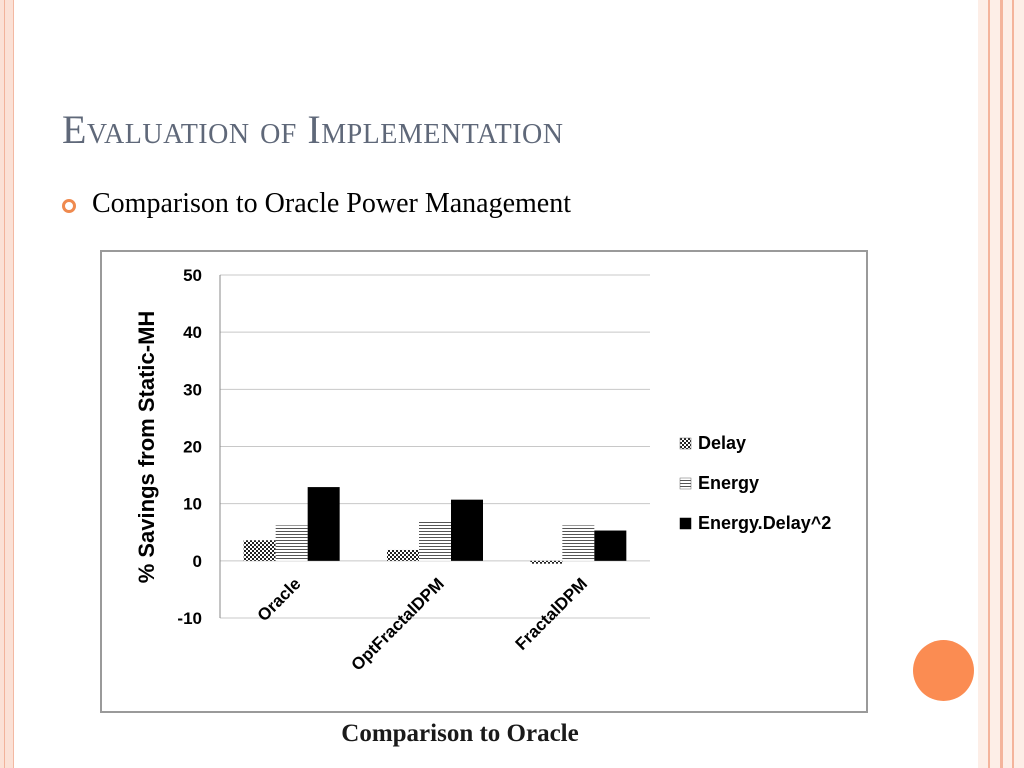 Image resolution: width=1024 pixels, height=768 pixels. What do you see at coordinates (192, 447) in the screenshot?
I see `y-tick-label: 20` at bounding box center [192, 447].